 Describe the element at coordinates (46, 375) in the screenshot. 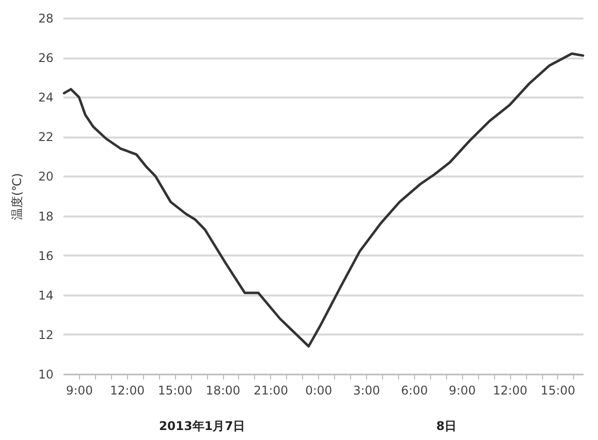

I see `y-tick-label: 10` at that location.